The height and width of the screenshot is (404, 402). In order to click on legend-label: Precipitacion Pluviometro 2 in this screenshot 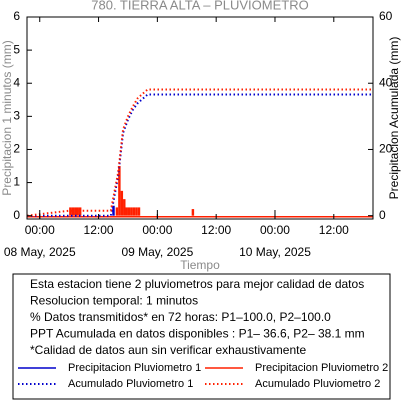, I will do `click(321, 368)`.